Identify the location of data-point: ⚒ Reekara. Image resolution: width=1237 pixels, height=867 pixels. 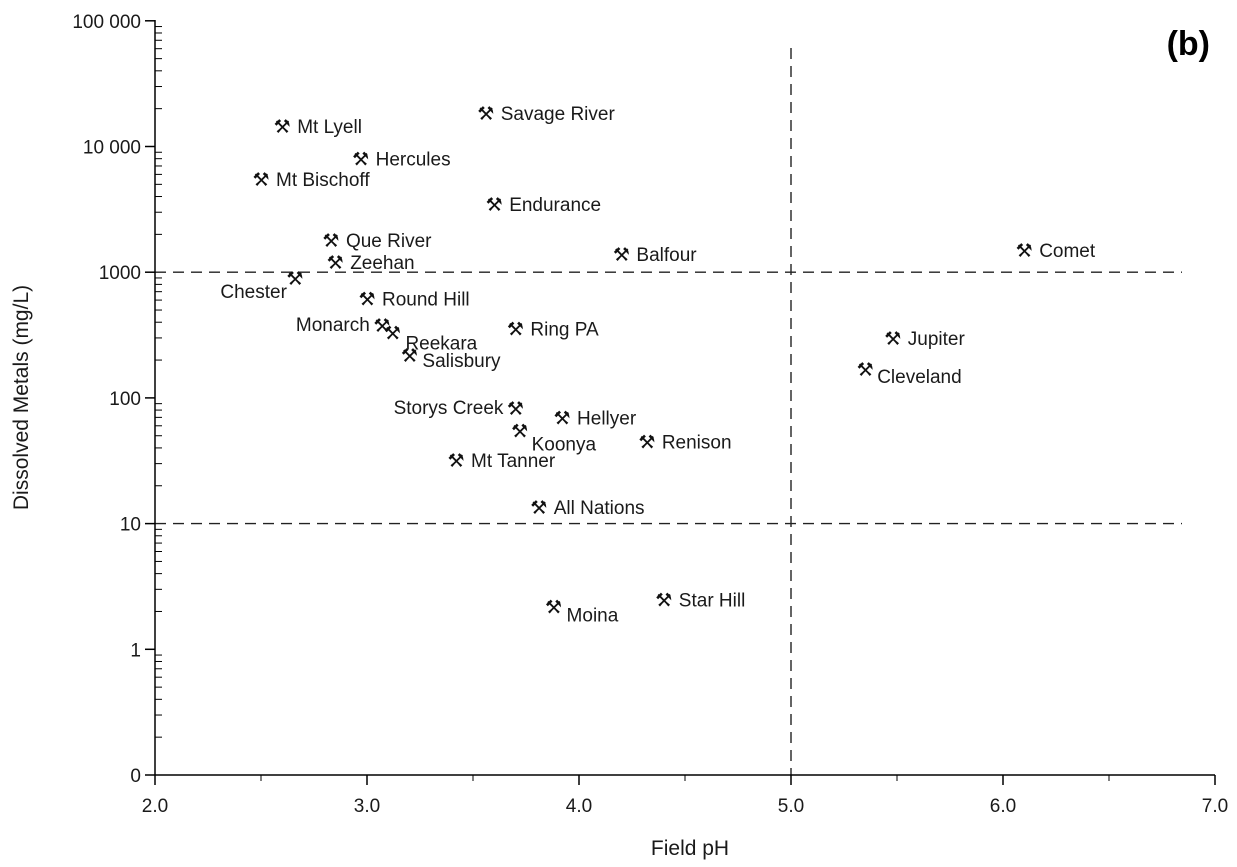
(431, 339).